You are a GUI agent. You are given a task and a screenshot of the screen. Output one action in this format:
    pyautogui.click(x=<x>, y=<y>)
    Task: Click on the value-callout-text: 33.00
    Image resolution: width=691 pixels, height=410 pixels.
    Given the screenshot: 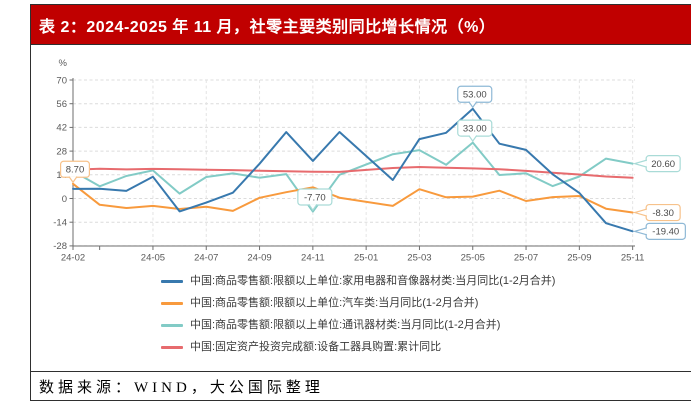 What is the action you would take?
    pyautogui.click(x=475, y=128)
    